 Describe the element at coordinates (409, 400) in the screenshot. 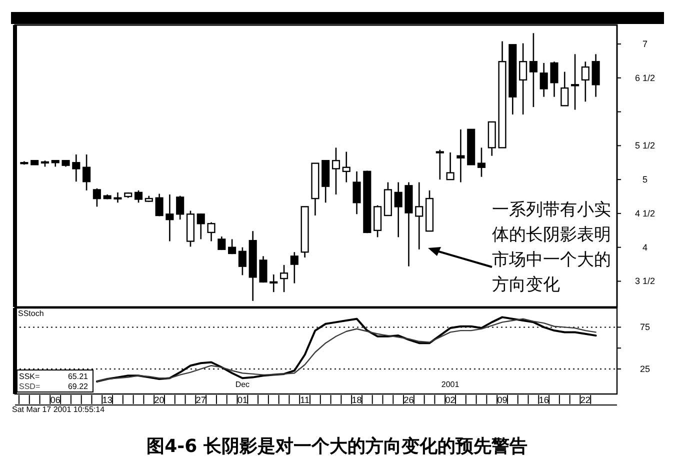

I see `x-tick-label: 26` at that location.